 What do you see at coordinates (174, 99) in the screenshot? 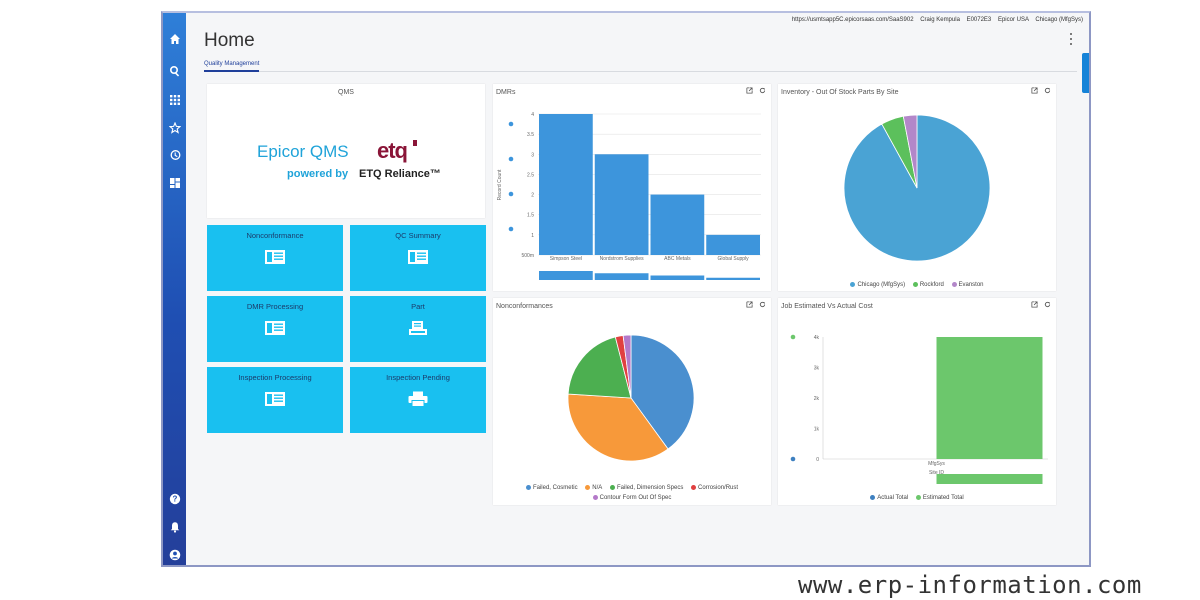
I see `apps-grid-icon` at bounding box center [174, 99].